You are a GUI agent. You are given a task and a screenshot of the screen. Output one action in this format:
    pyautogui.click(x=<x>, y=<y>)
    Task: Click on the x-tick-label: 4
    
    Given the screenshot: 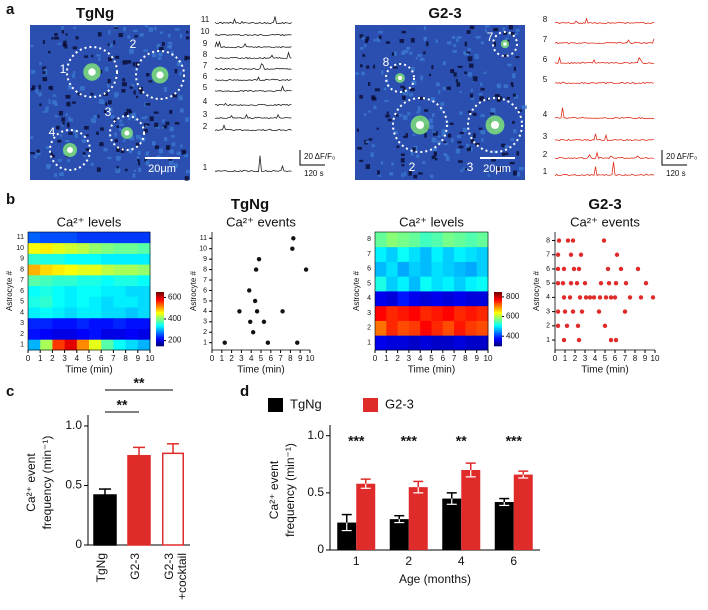 What is the action you would take?
    pyautogui.click(x=595, y=358)
    